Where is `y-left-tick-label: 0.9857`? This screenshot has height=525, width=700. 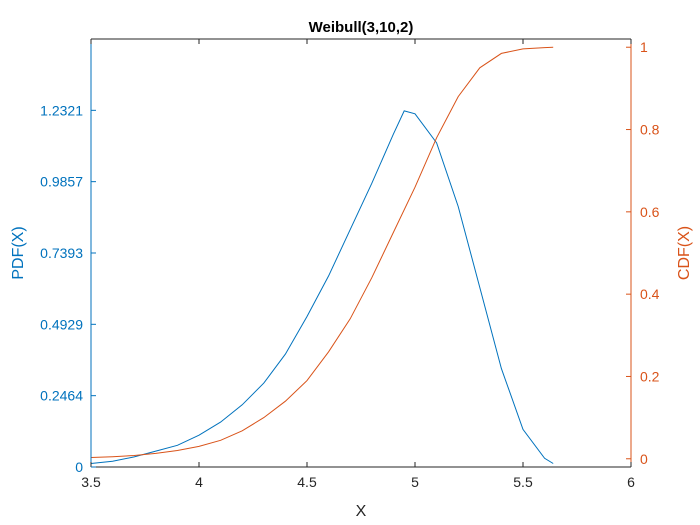 y-left-tick-label: 0.9857 is located at coordinates (61, 182).